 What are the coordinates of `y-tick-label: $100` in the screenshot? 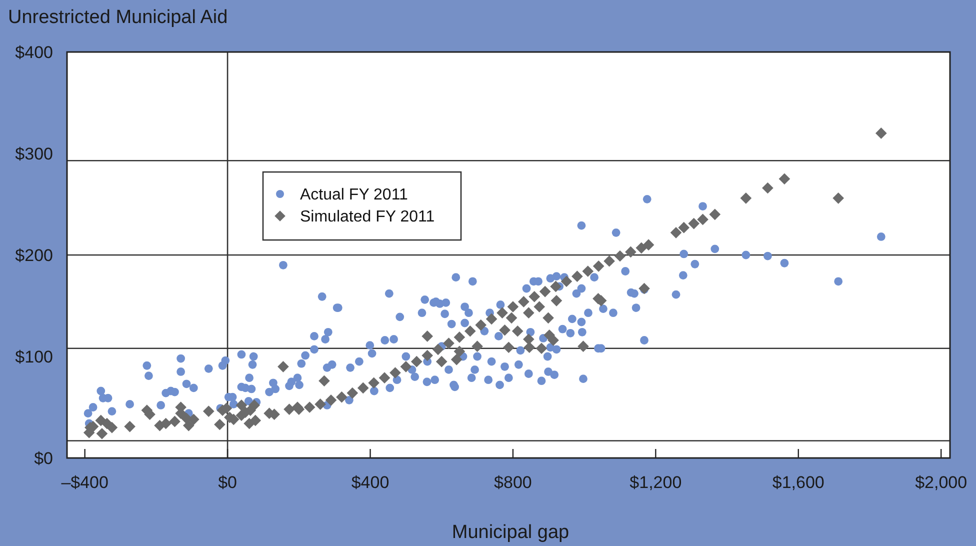 It's located at (34, 356).